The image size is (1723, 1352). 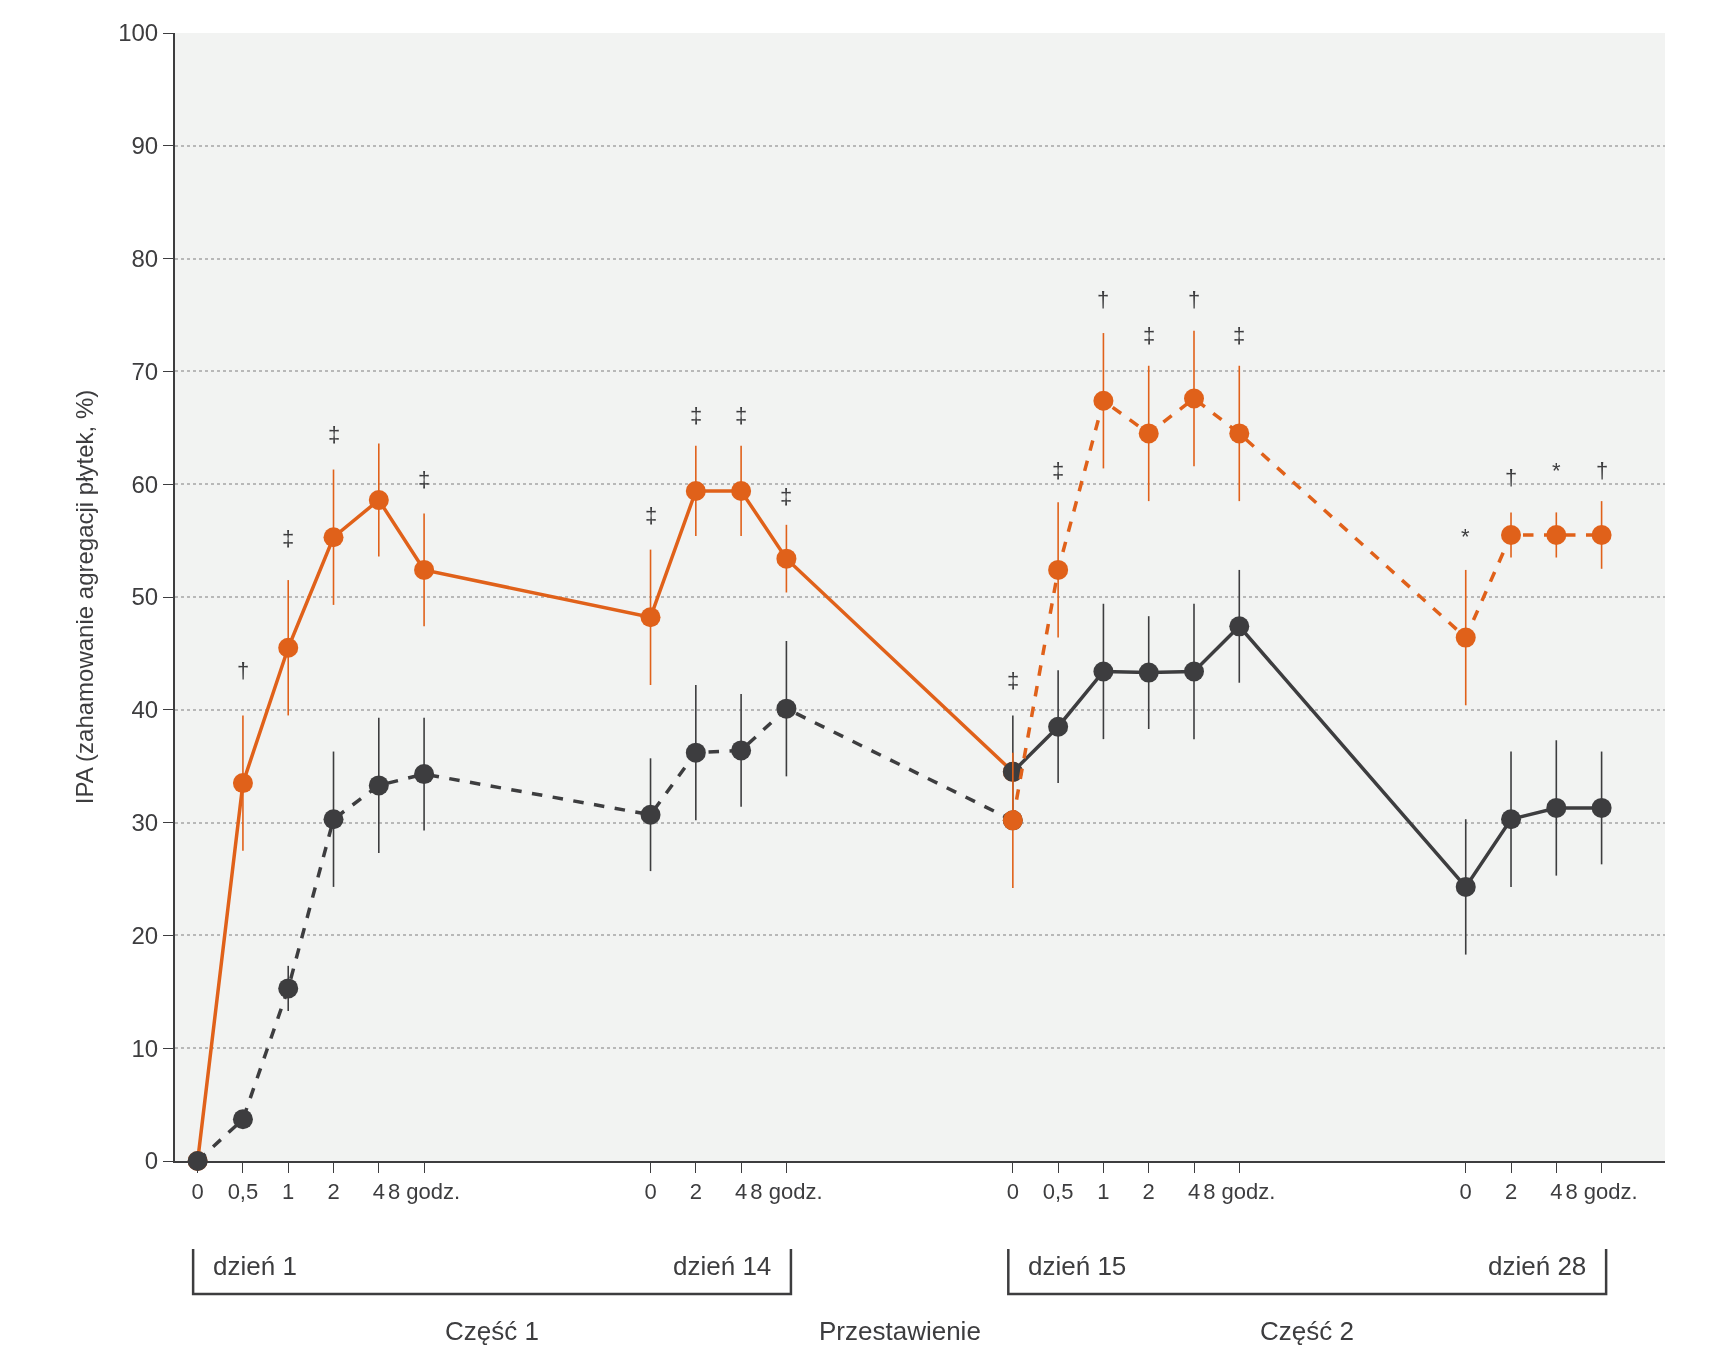 What do you see at coordinates (145, 710) in the screenshot?
I see `y-tick-label: 40` at bounding box center [145, 710].